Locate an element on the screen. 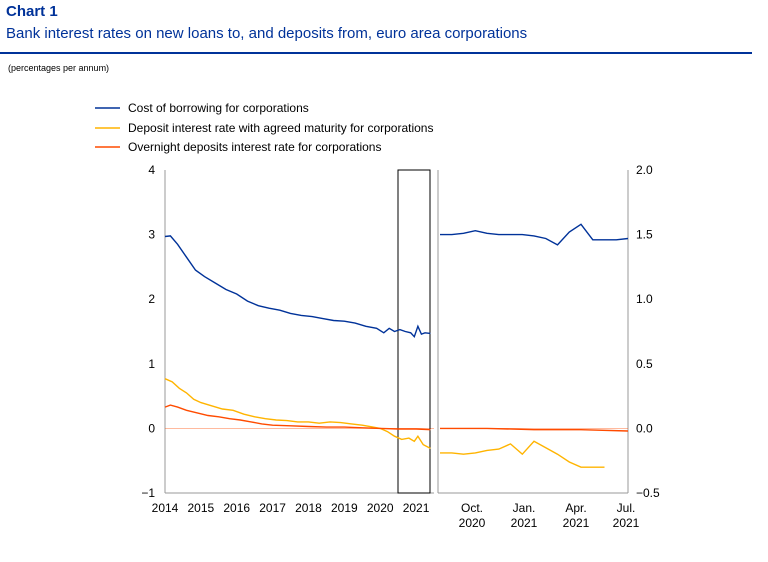 The image size is (768, 562). title-rule is located at coordinates (376, 53).